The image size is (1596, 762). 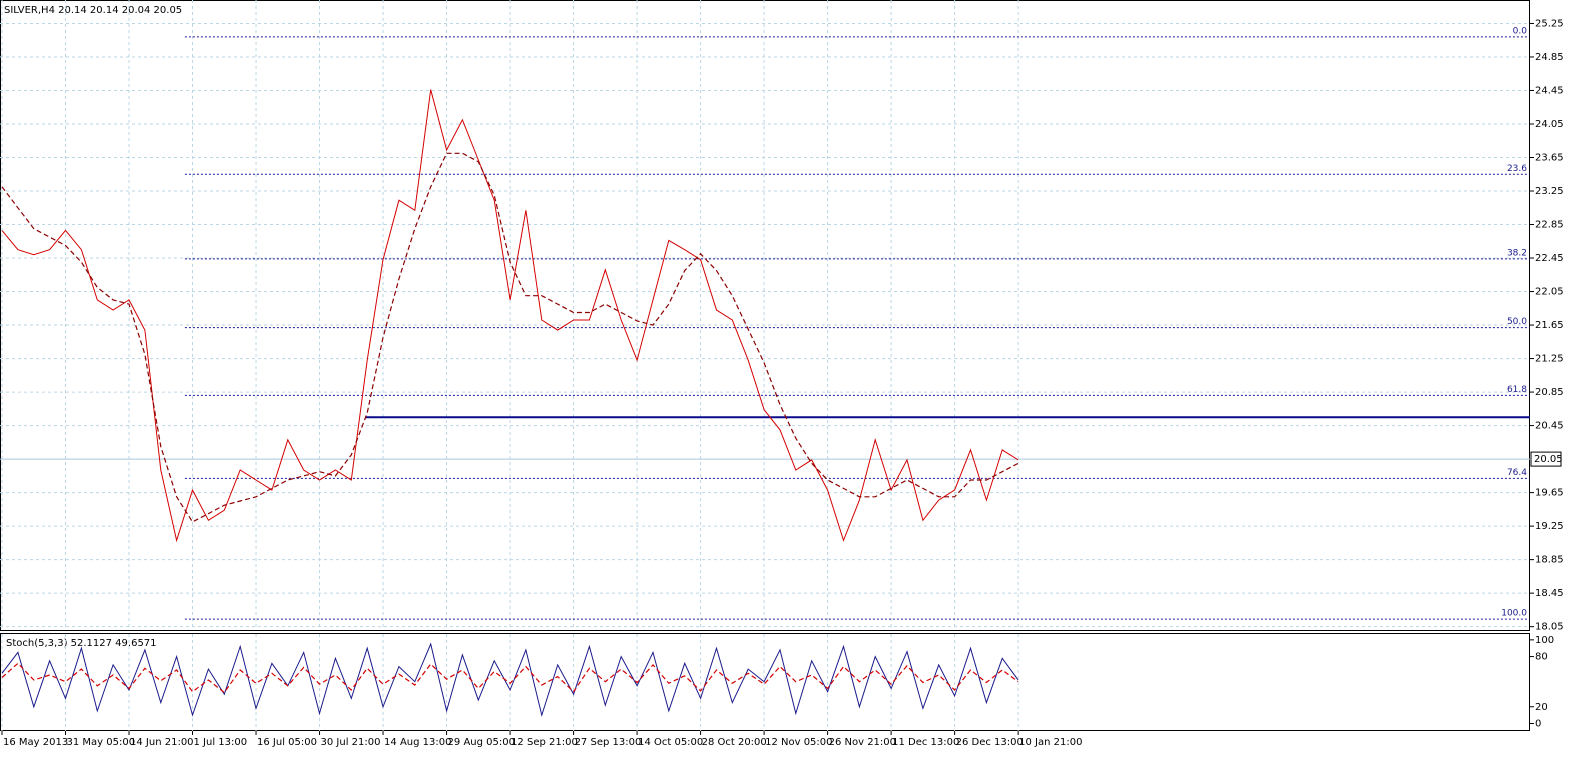 What do you see at coordinates (1549, 627) in the screenshot?
I see `y-tick-label: 18.05` at bounding box center [1549, 627].